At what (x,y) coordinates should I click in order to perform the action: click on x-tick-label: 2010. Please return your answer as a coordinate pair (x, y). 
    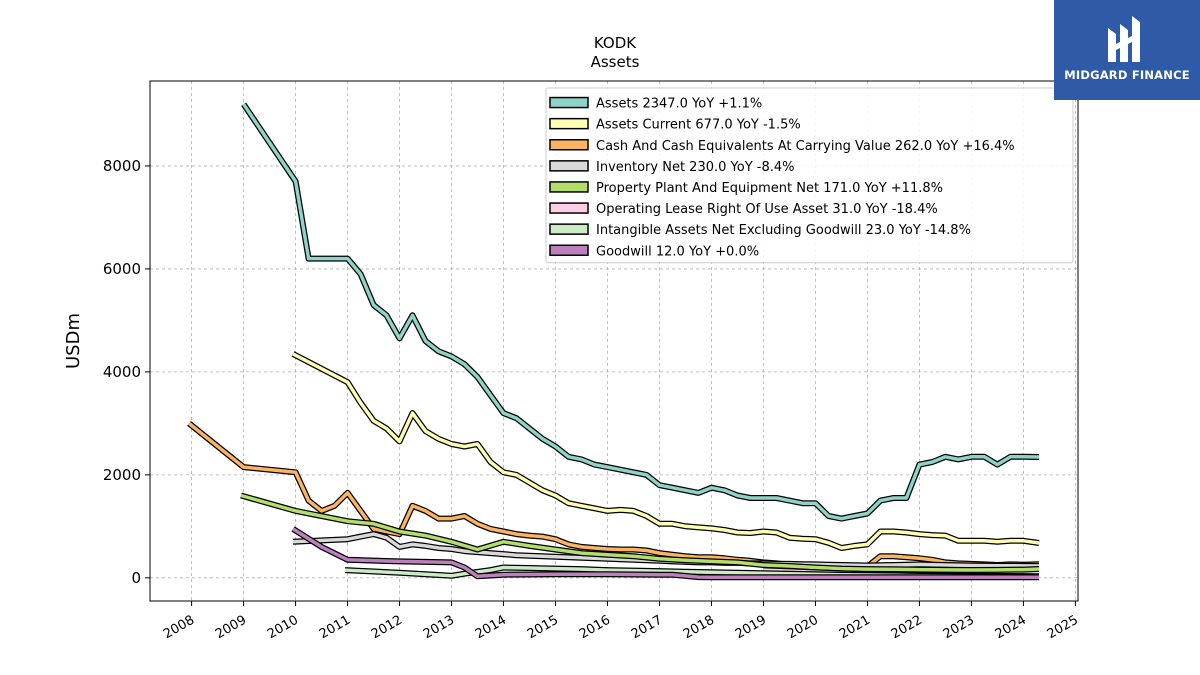
    Looking at the image, I should click on (283, 628).